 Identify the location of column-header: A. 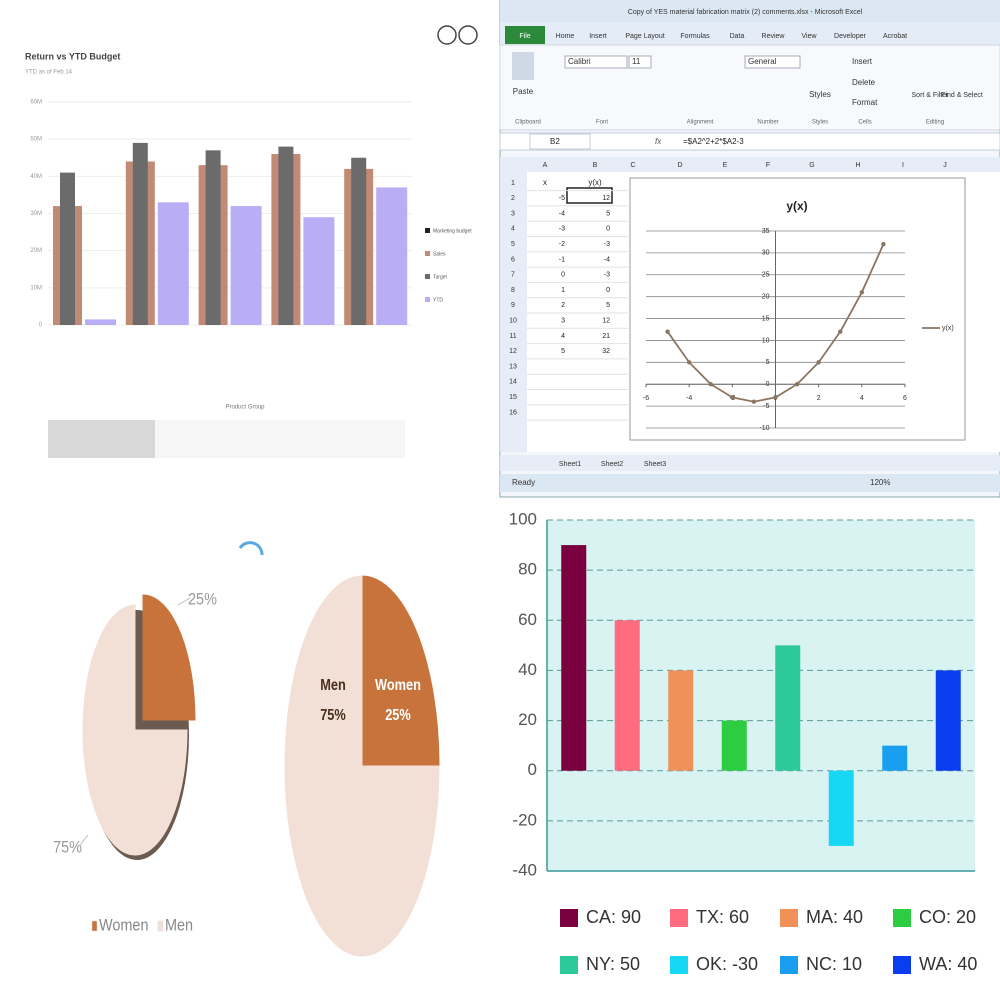
(545, 165).